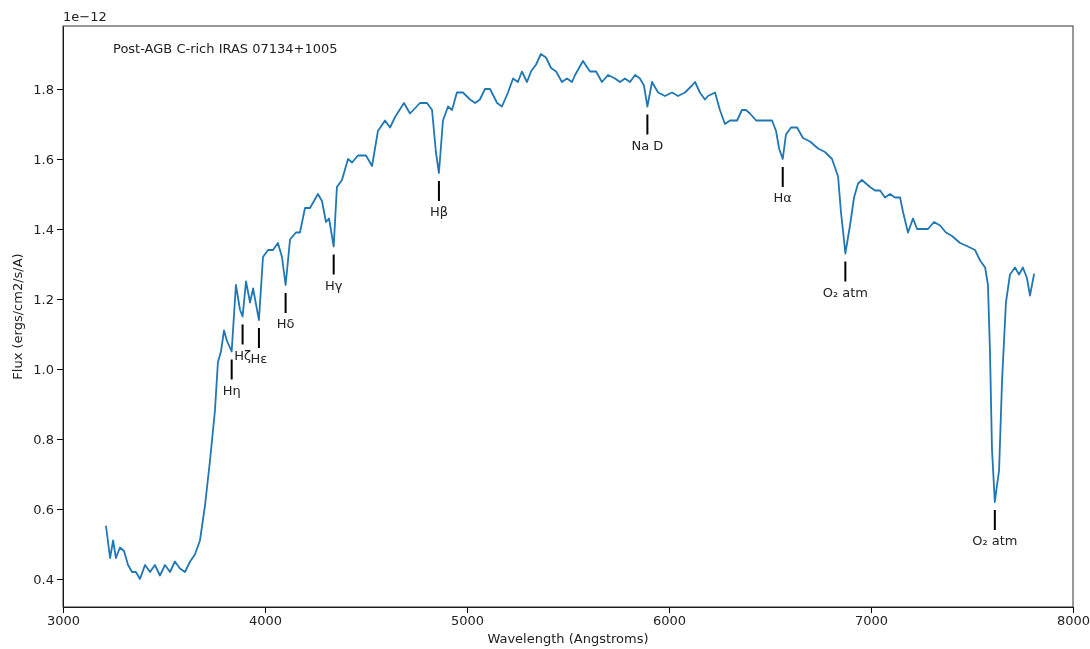  What do you see at coordinates (225, 48) in the screenshot?
I see `text: Post-AGB C-rich IRAS 07134+1005` at bounding box center [225, 48].